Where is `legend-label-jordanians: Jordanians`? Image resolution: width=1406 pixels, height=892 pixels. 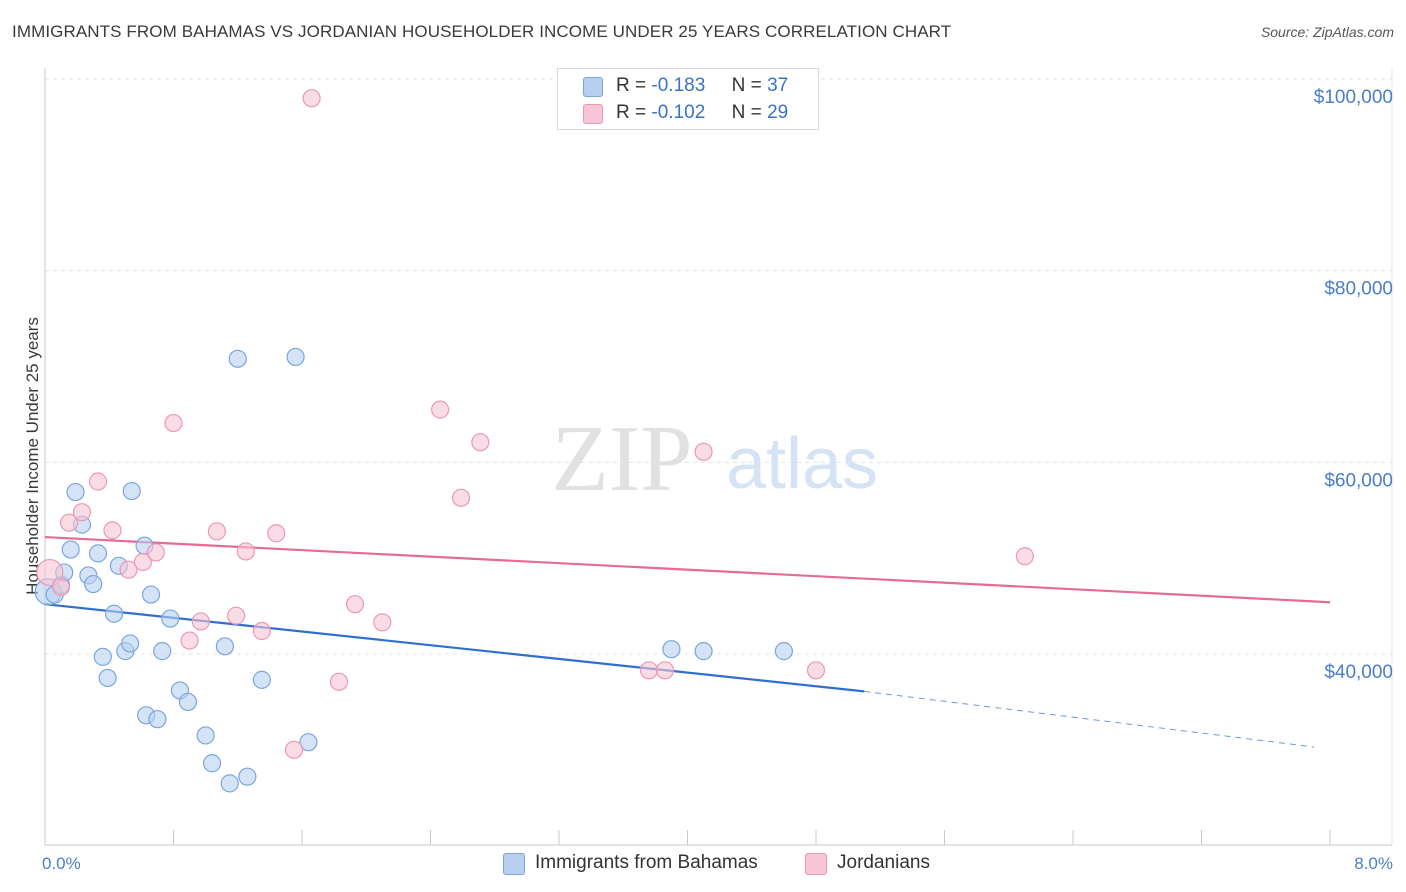
legend-label-jordanians: Jordanians is located at coordinates (883, 862).